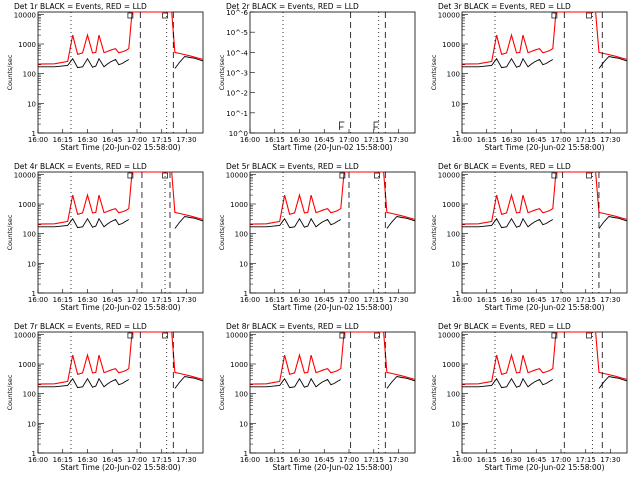  I want to click on y-tick-label: 10^0, so click(238, 134).